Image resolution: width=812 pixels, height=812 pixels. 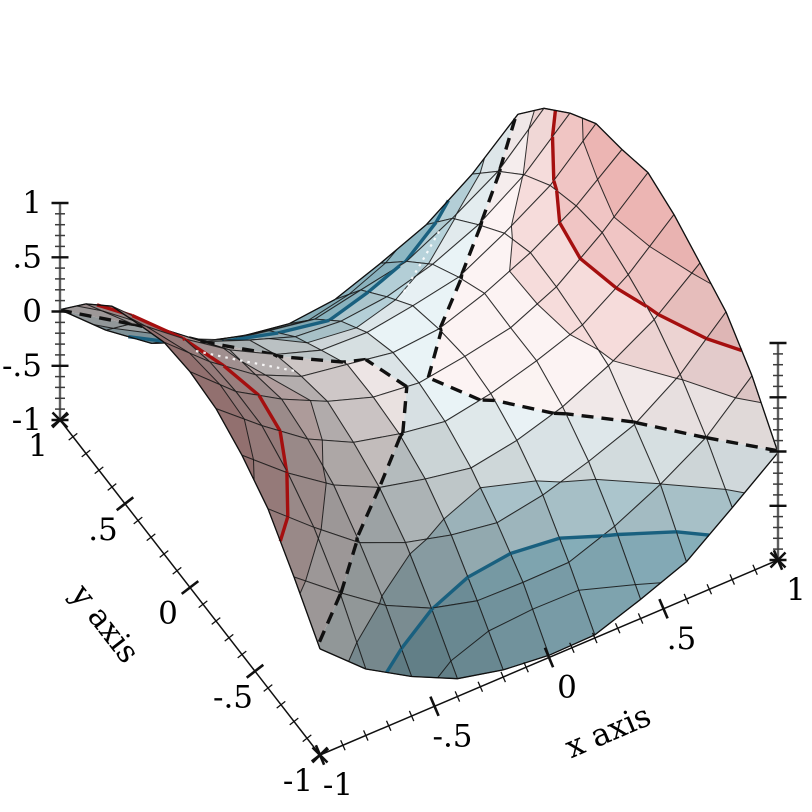 I want to click on x-axis-tick-label: .5, so click(x=682, y=639).